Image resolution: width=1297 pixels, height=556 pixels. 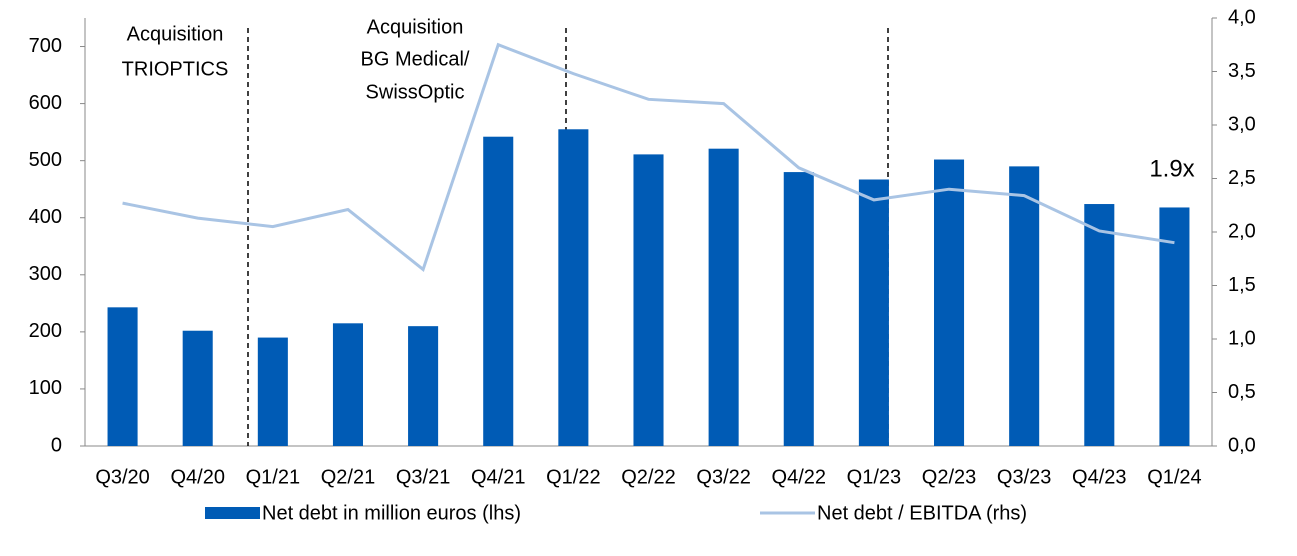 What do you see at coordinates (648, 477) in the screenshot?
I see `x-tick-label: Q2/22` at bounding box center [648, 477].